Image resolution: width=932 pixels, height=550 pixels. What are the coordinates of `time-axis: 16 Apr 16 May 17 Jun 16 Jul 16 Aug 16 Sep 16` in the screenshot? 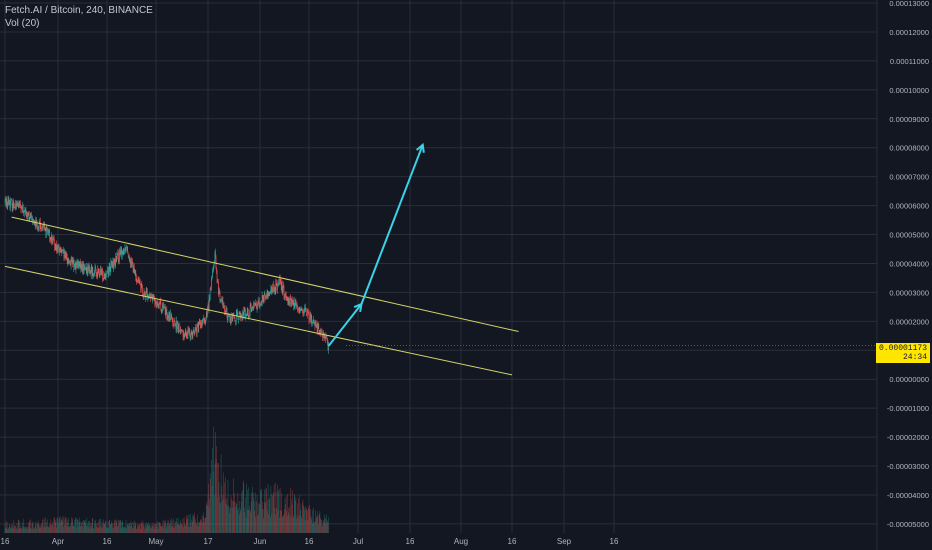 It's located at (310, 541).